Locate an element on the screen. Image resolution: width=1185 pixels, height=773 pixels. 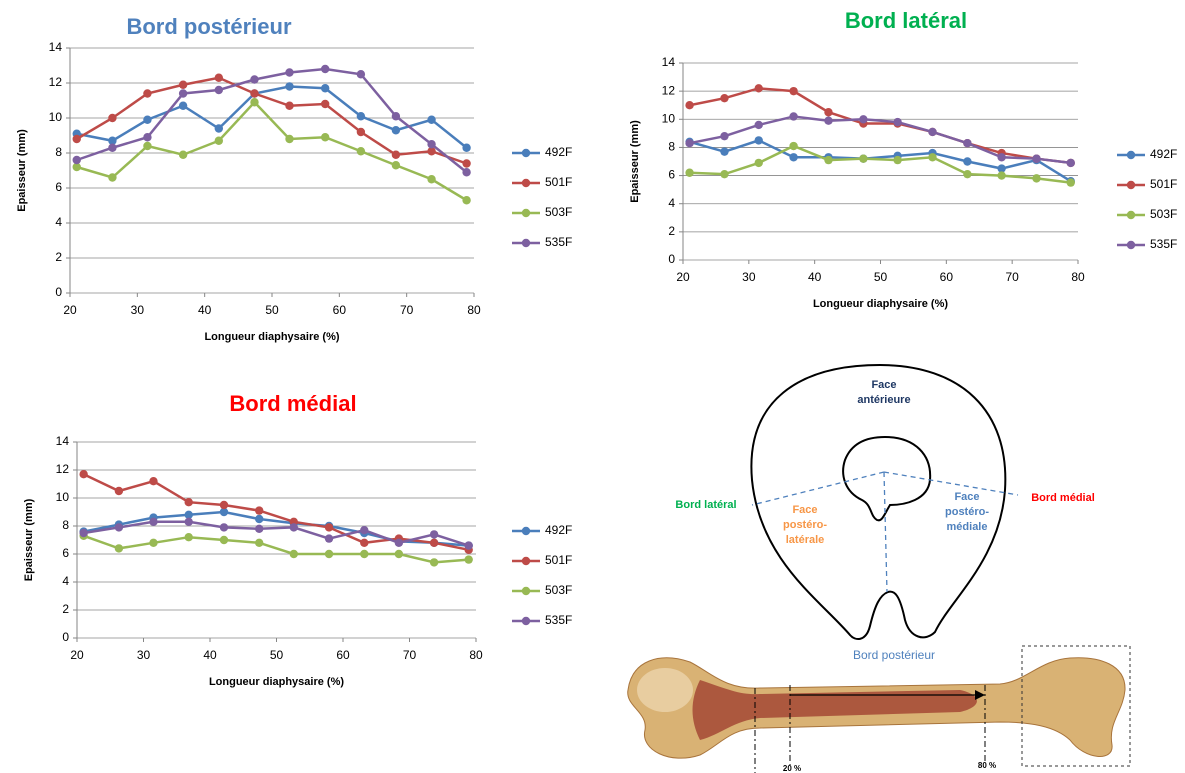
x-tick-label: 50 is located at coordinates (272, 310).